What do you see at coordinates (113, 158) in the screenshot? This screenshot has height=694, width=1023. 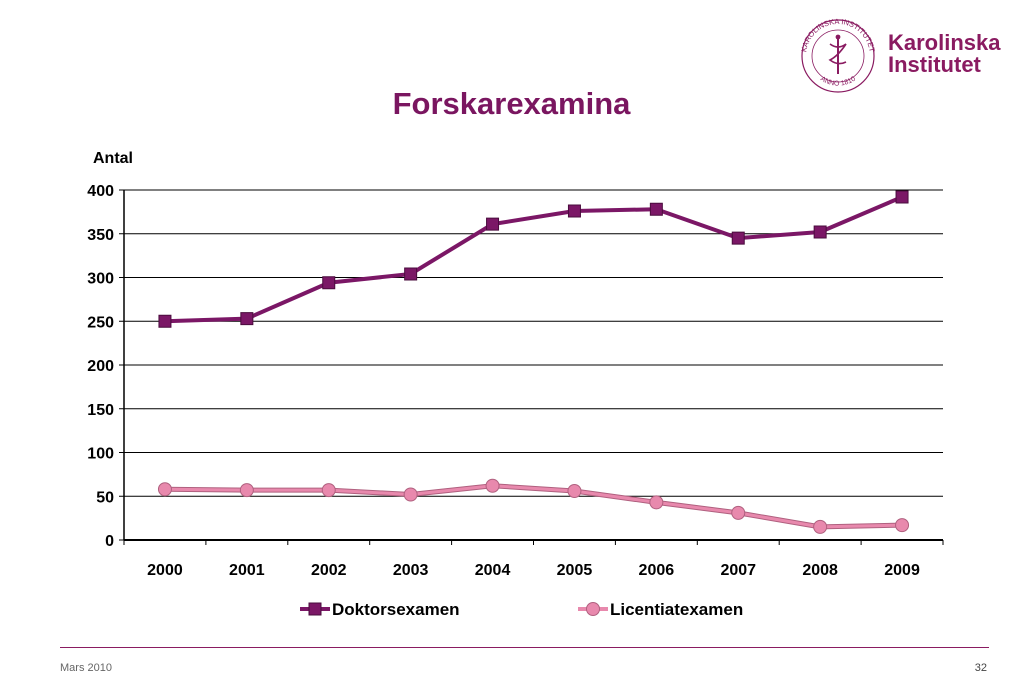 I see `y-axis-label: Antal` at bounding box center [113, 158].